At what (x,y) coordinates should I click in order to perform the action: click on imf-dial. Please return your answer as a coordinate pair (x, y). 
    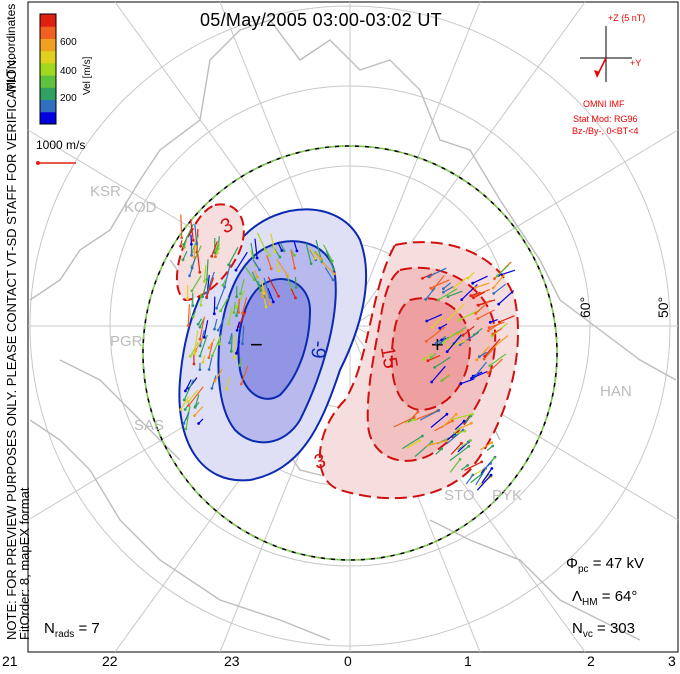
    Looking at the image, I should click on (606, 54).